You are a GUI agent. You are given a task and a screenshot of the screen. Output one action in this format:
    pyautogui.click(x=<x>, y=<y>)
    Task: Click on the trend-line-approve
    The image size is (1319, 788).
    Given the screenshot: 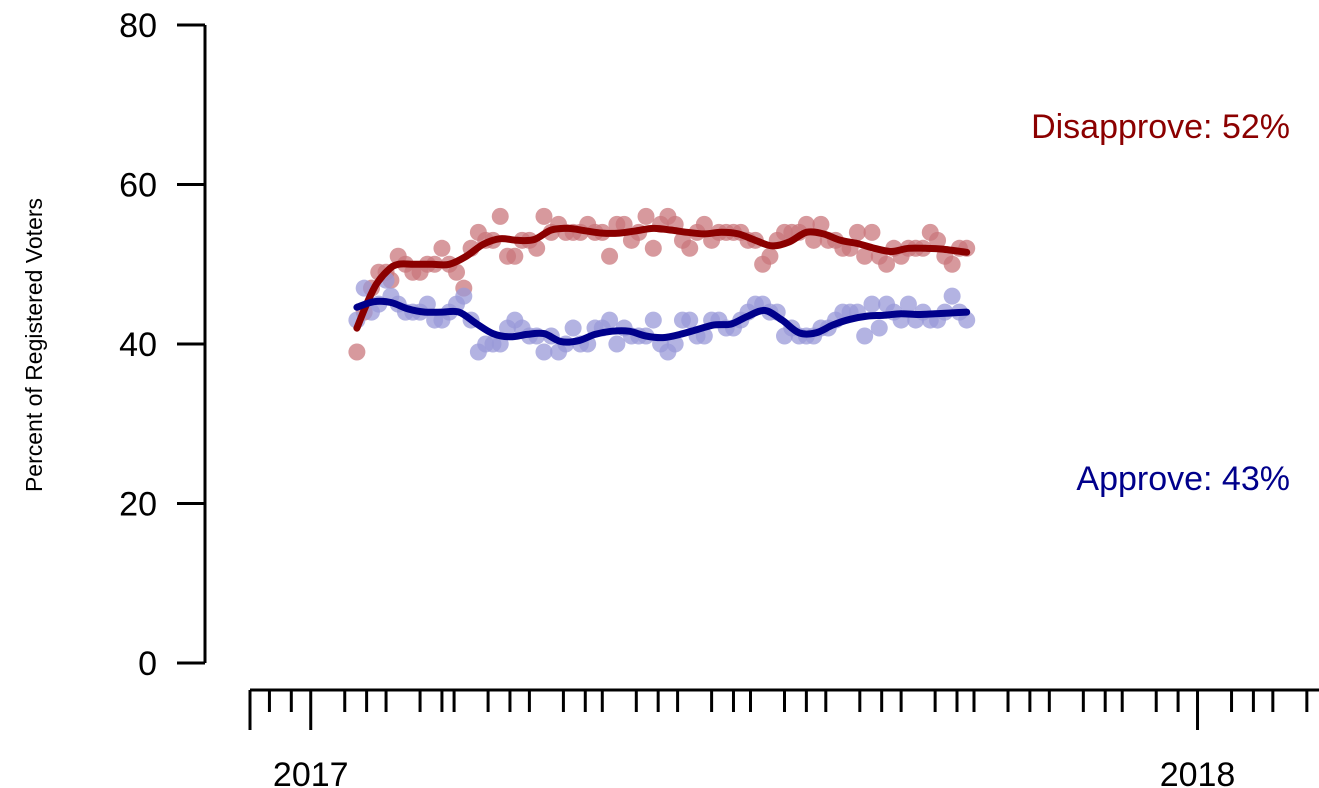 What is the action you would take?
    pyautogui.click(x=662, y=321)
    